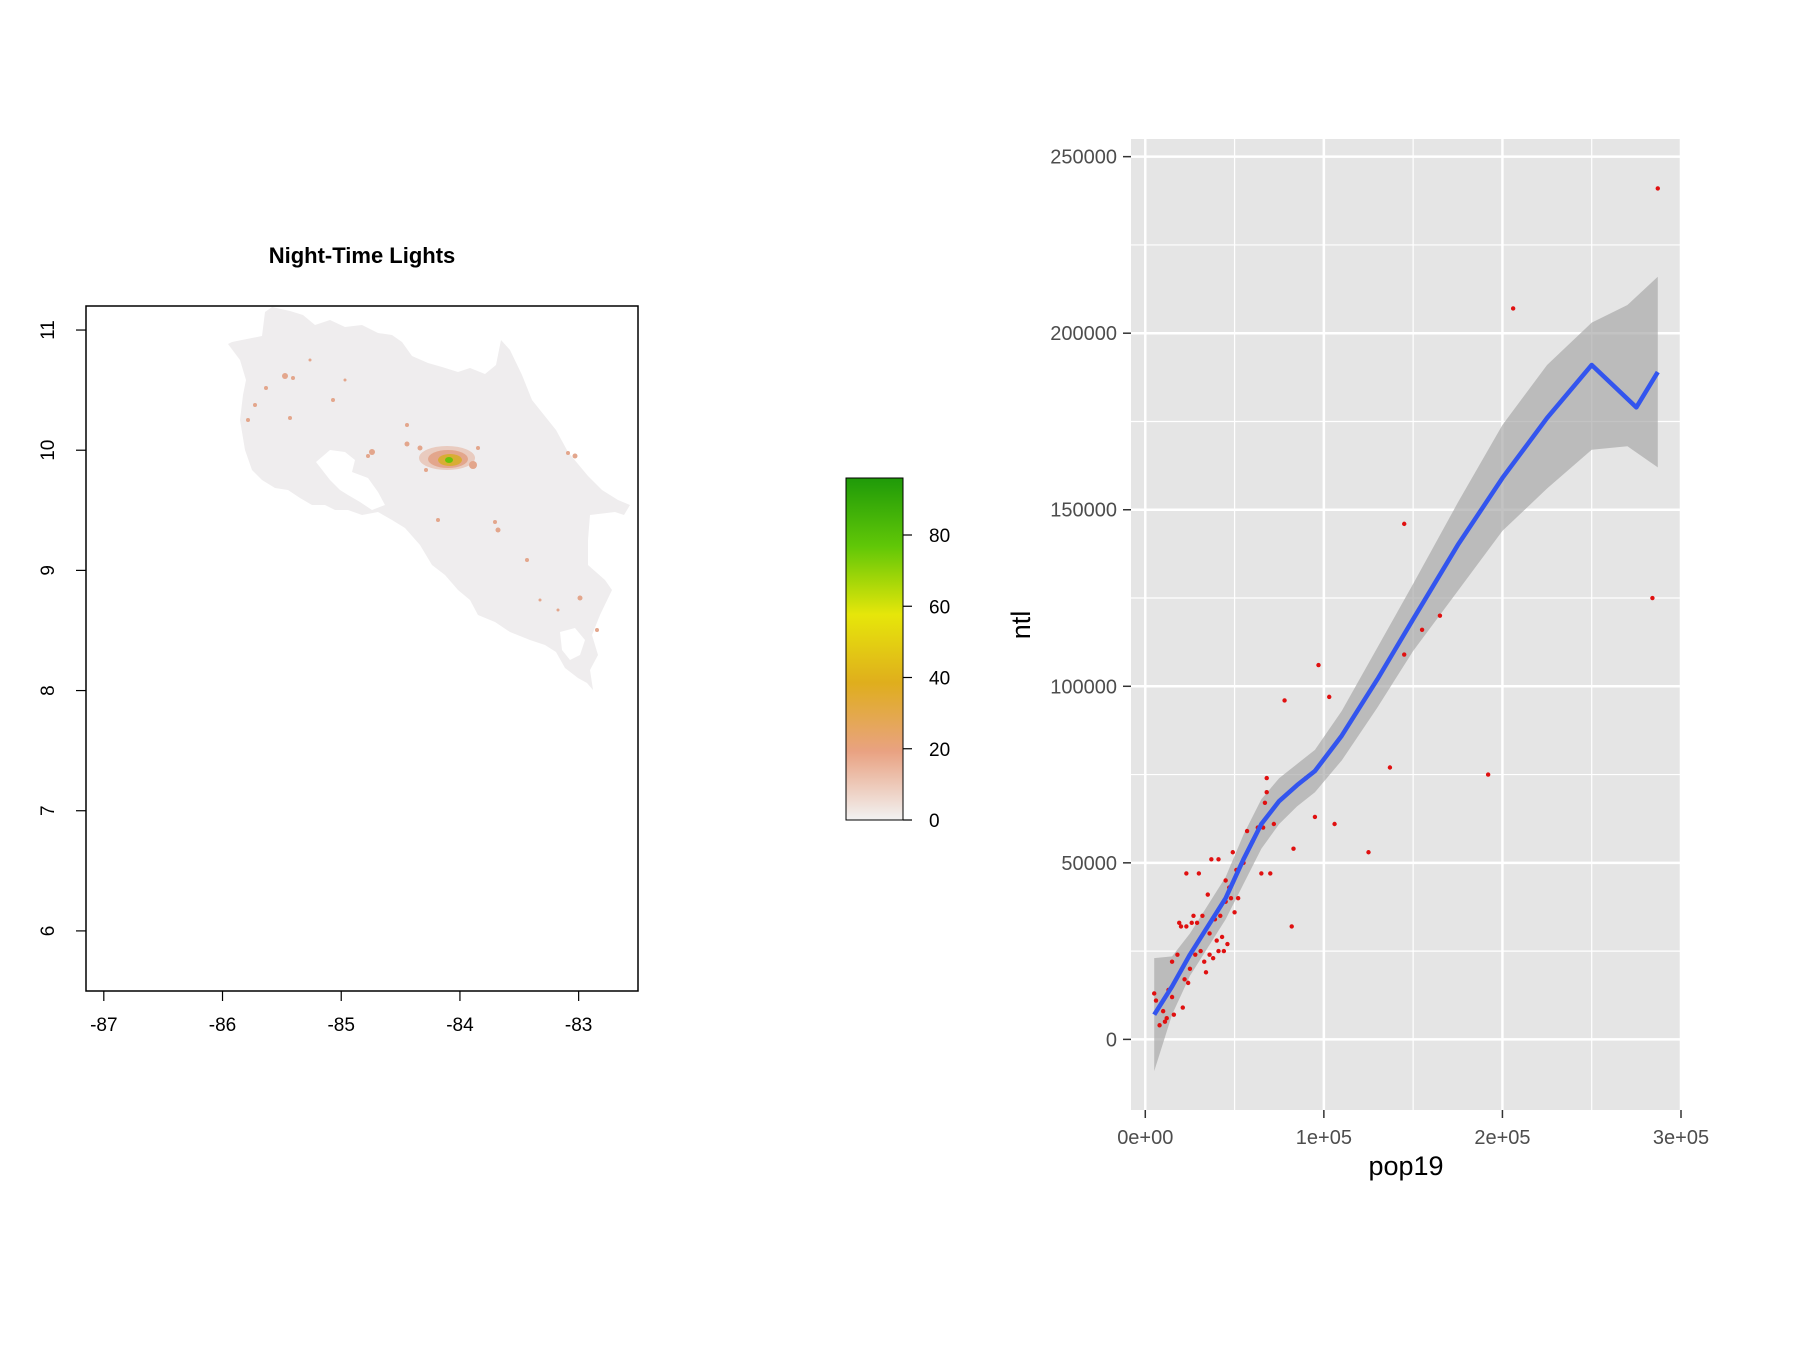 The height and width of the screenshot is (1354, 1804). I want to click on y-tick-label: 250000, so click(1083, 158).